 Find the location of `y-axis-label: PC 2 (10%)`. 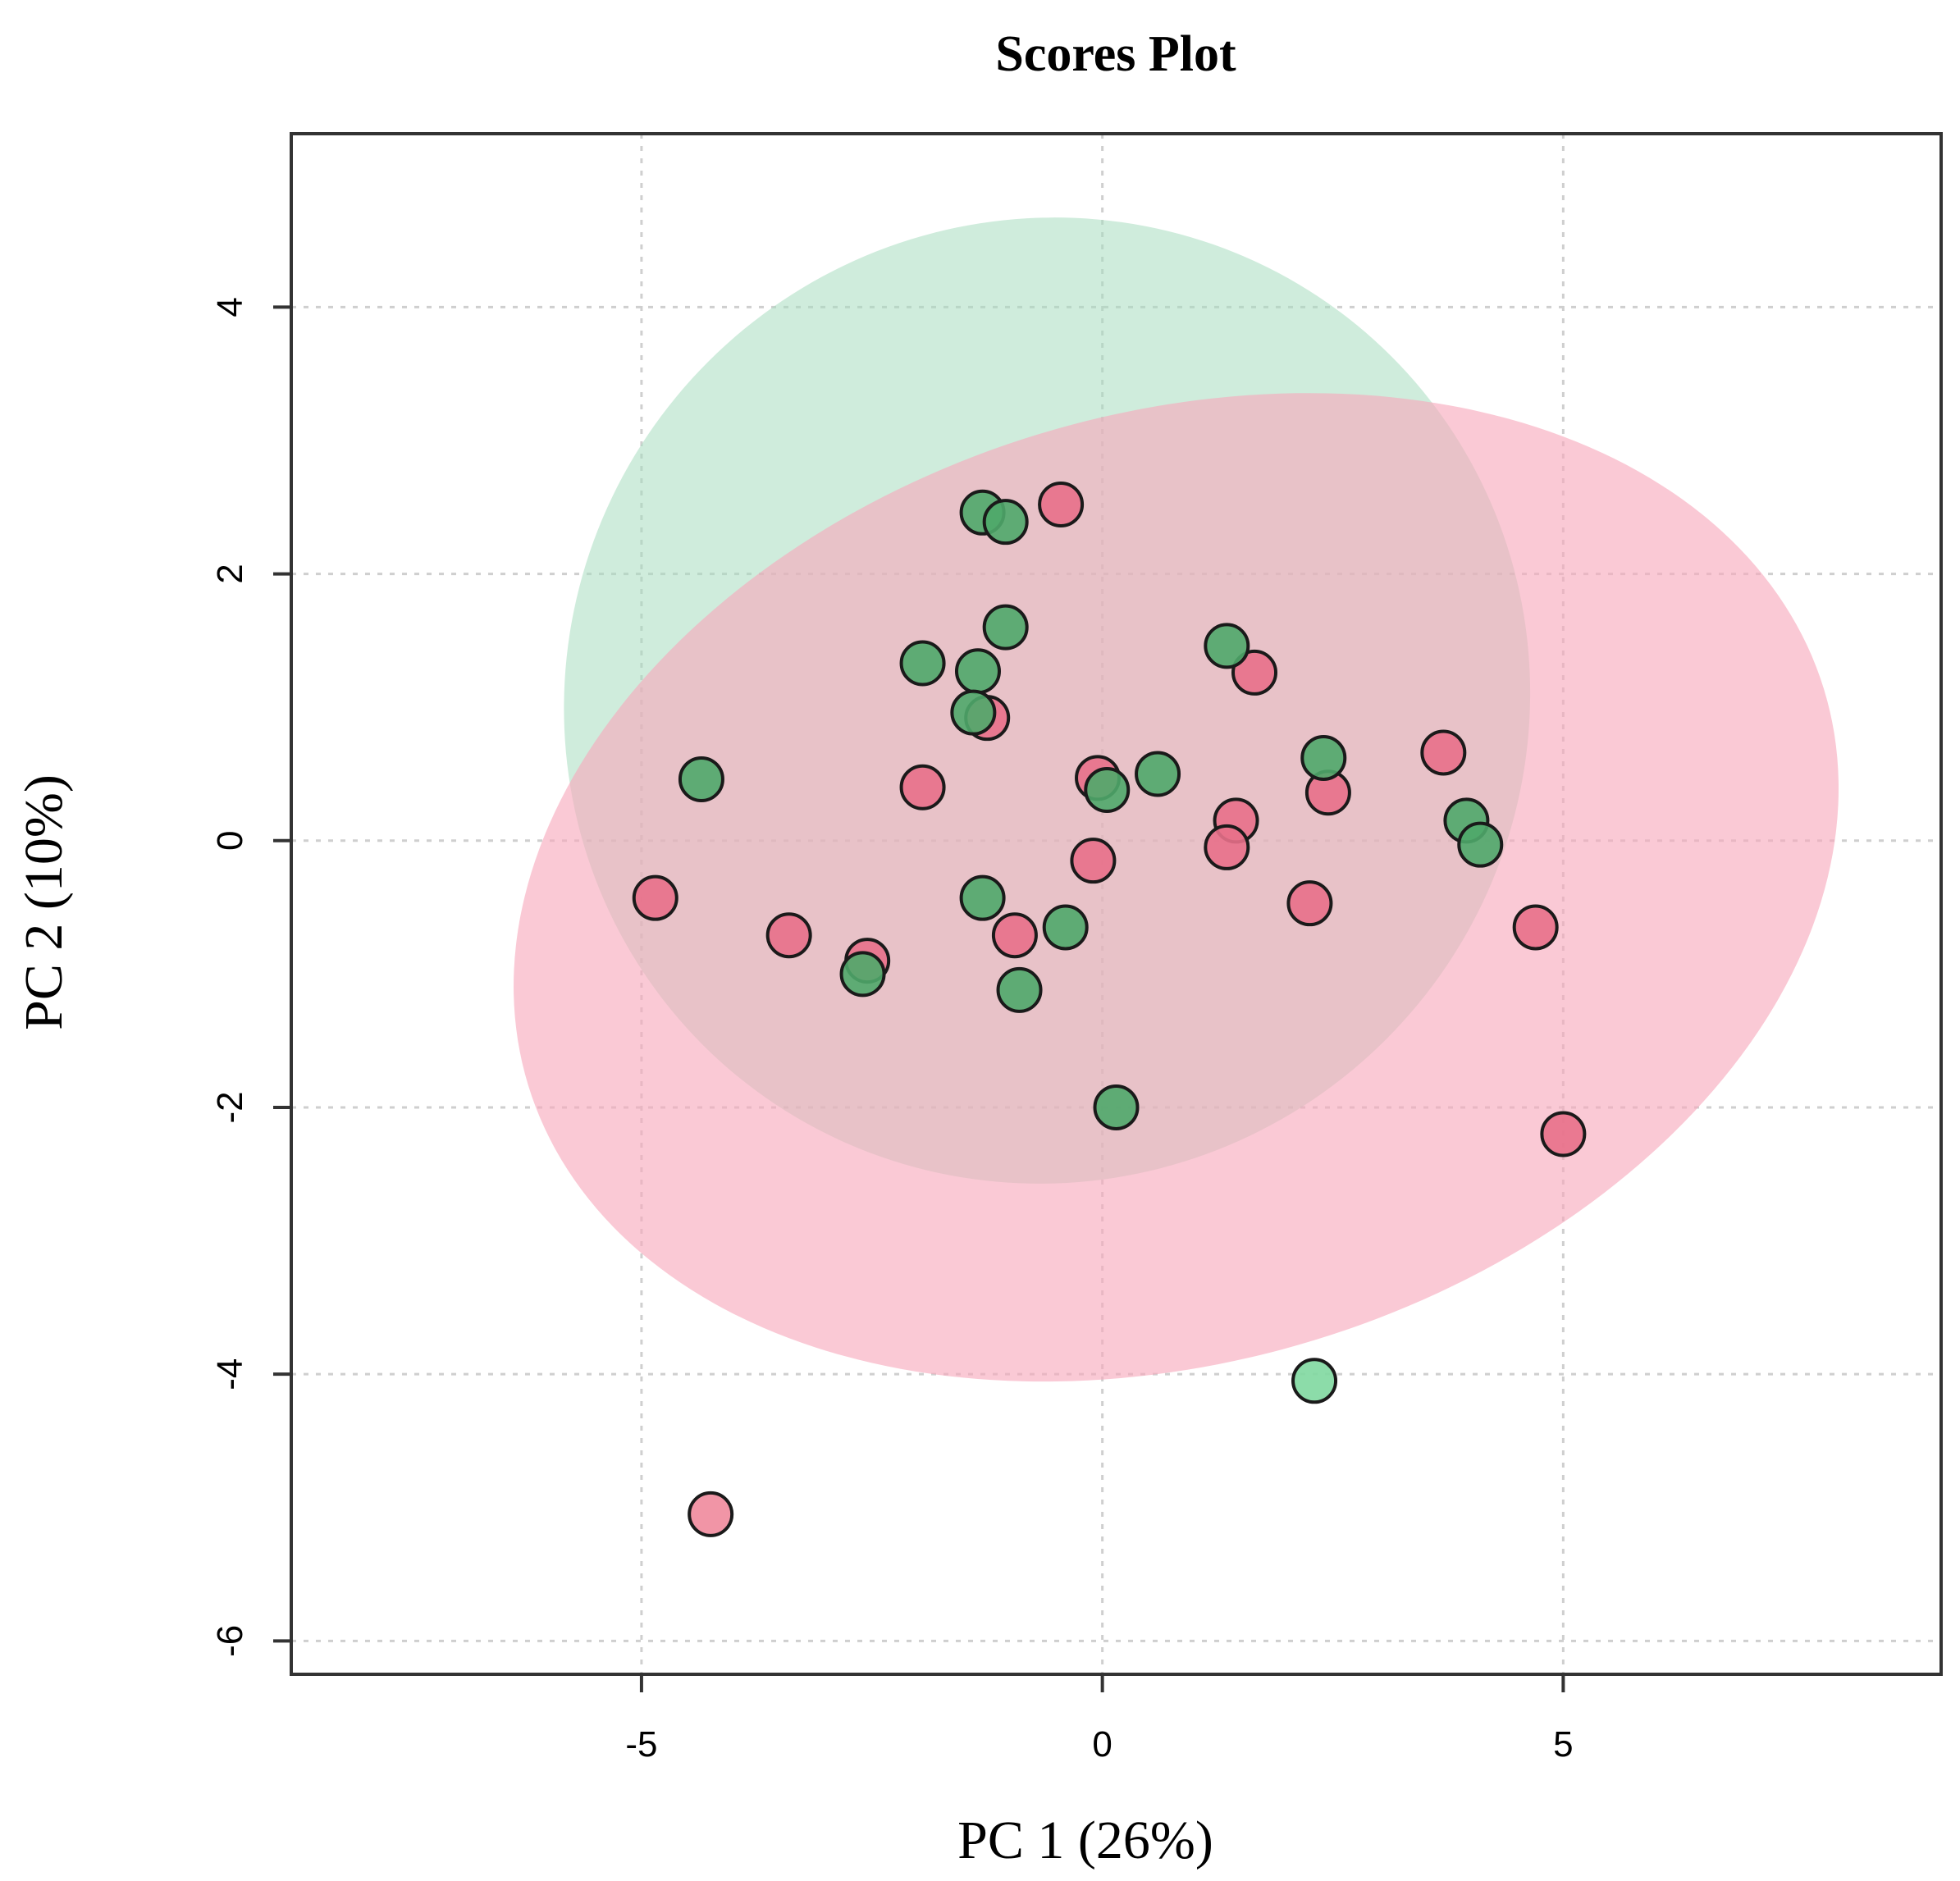

y-axis-label: PC 2 (10%) is located at coordinates (44, 902).